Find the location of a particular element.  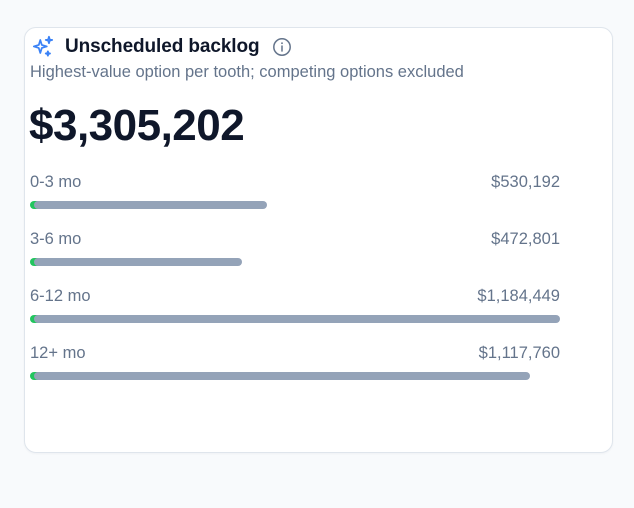

bucket-value: $530,192 is located at coordinates (525, 182).